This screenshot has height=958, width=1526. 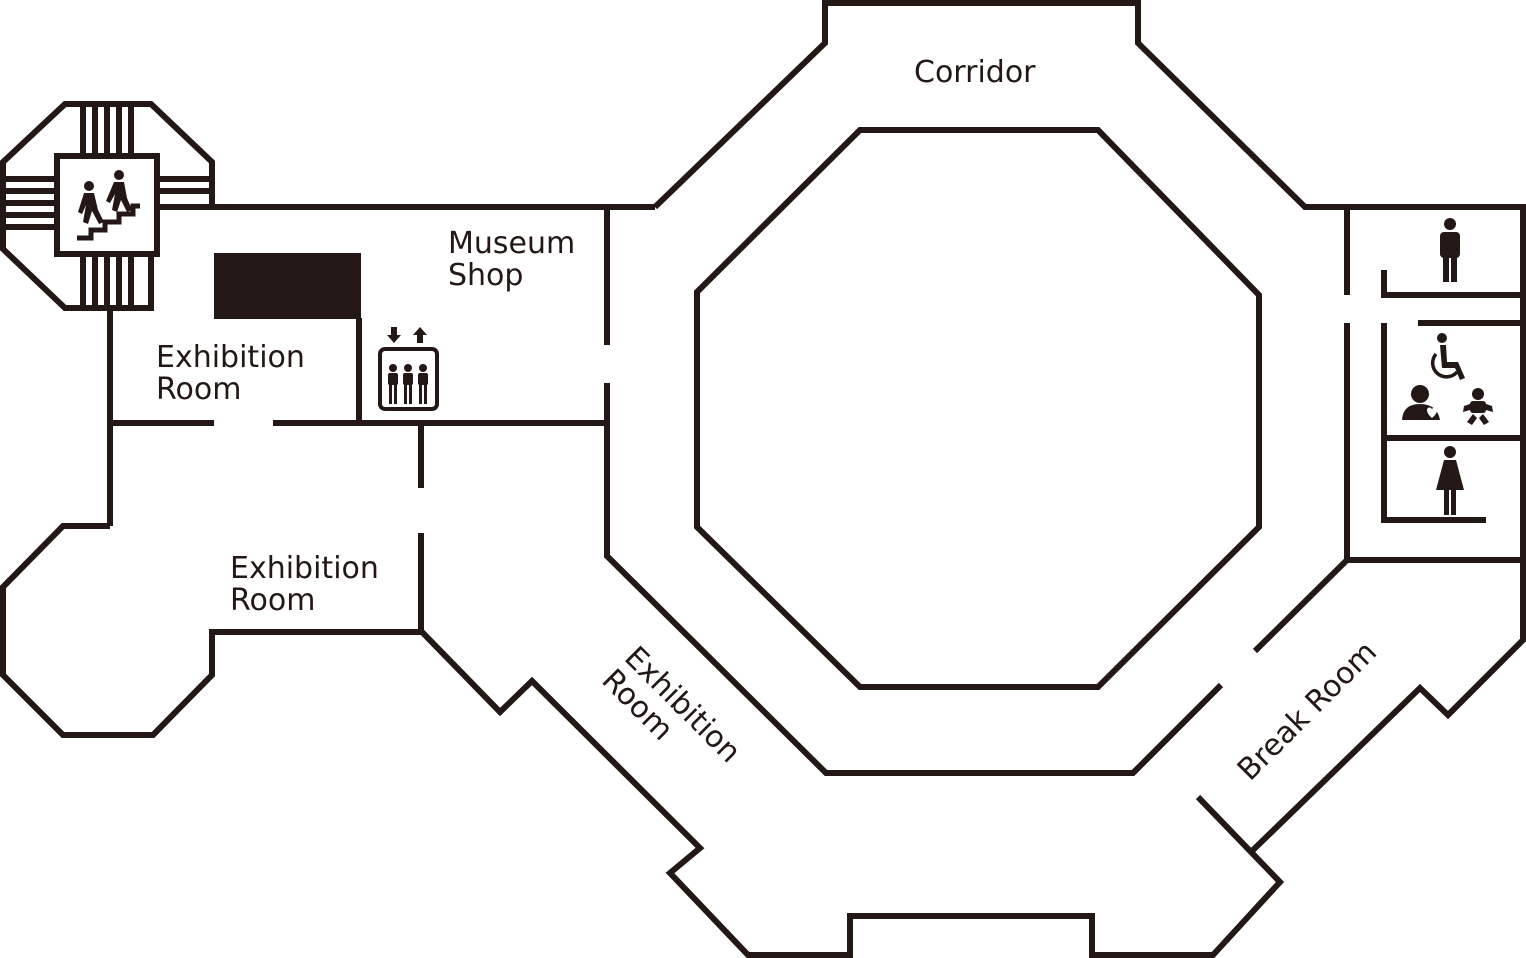 I want to click on label-break-room: Break Room, so click(x=1307, y=711).